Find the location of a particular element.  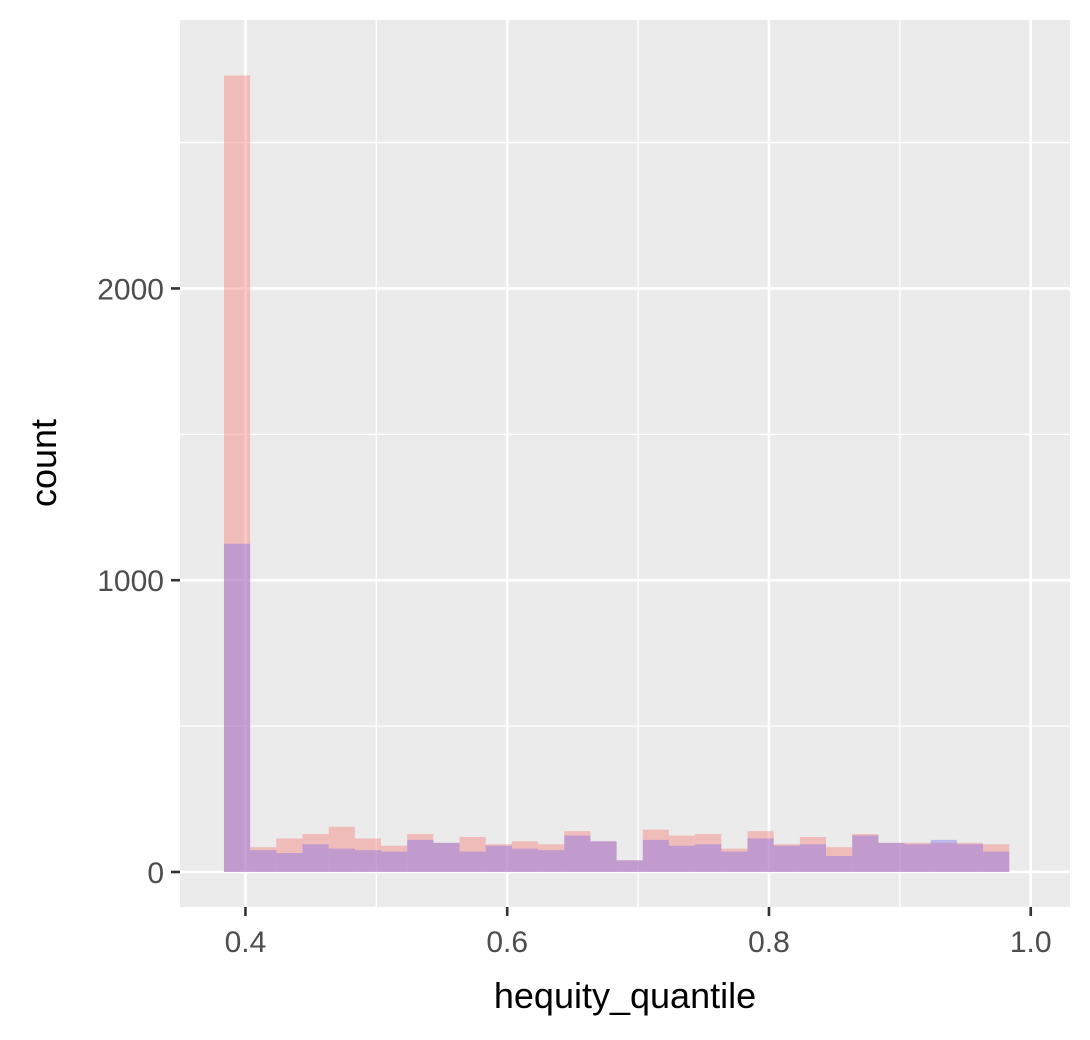

y-tick-label: 2000 is located at coordinates (130, 289).